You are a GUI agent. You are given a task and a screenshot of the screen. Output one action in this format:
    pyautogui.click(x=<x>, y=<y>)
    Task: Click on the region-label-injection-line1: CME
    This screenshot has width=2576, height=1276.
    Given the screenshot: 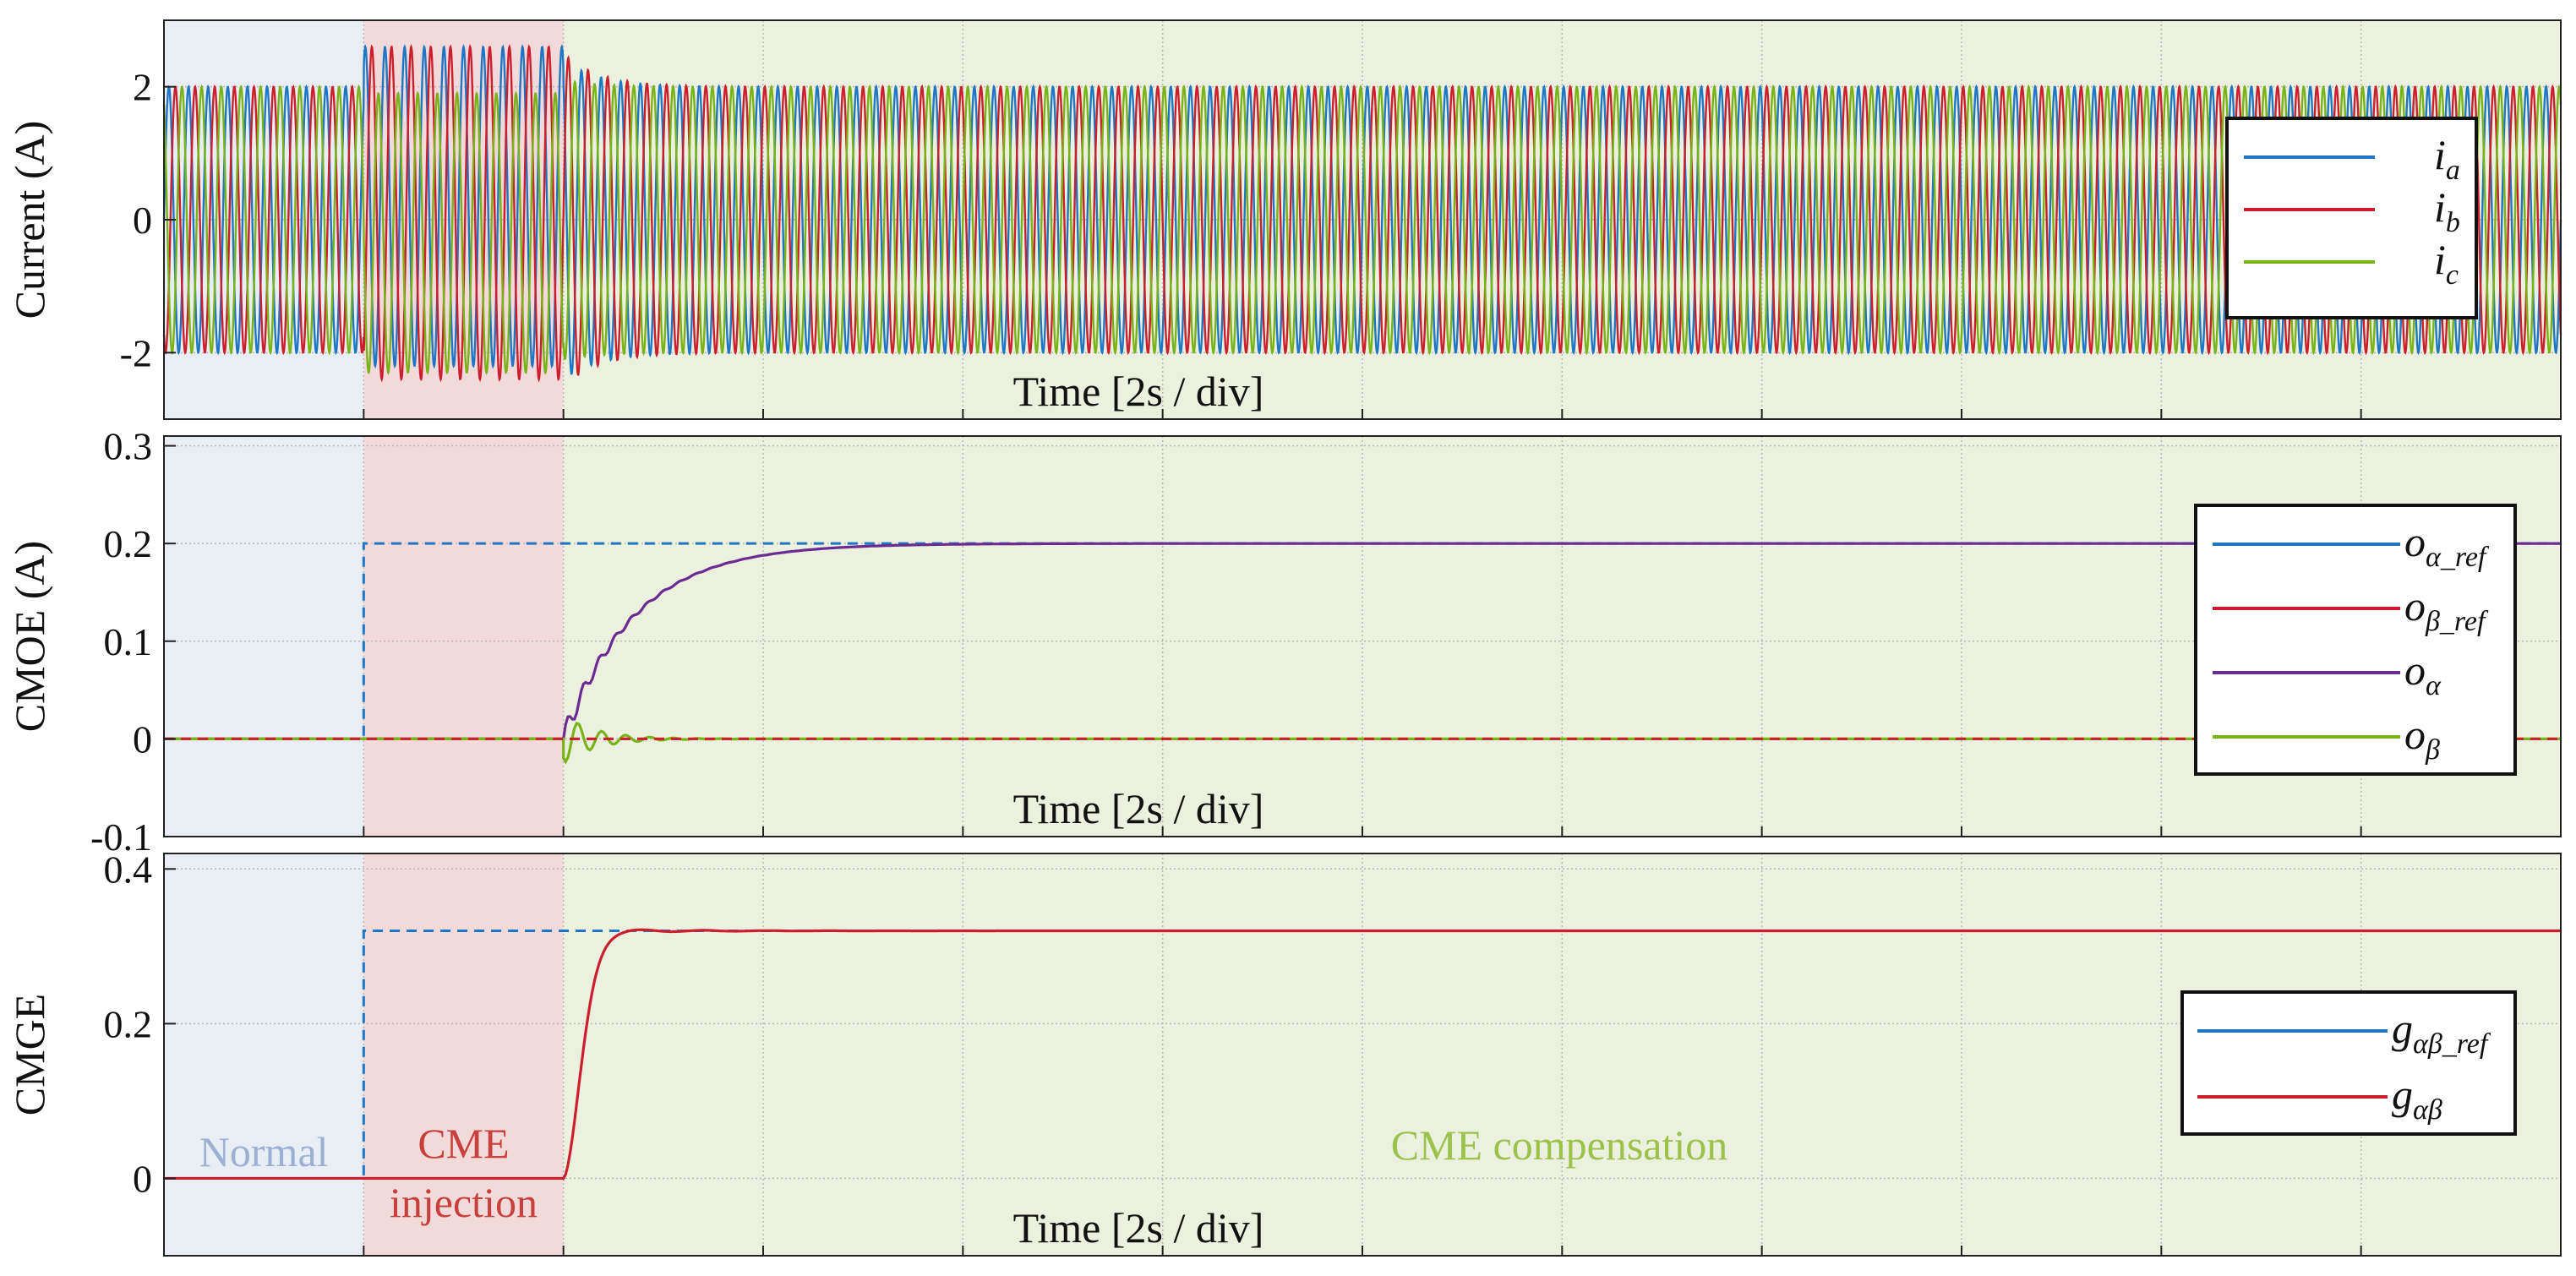 What is the action you would take?
    pyautogui.click(x=463, y=1143)
    